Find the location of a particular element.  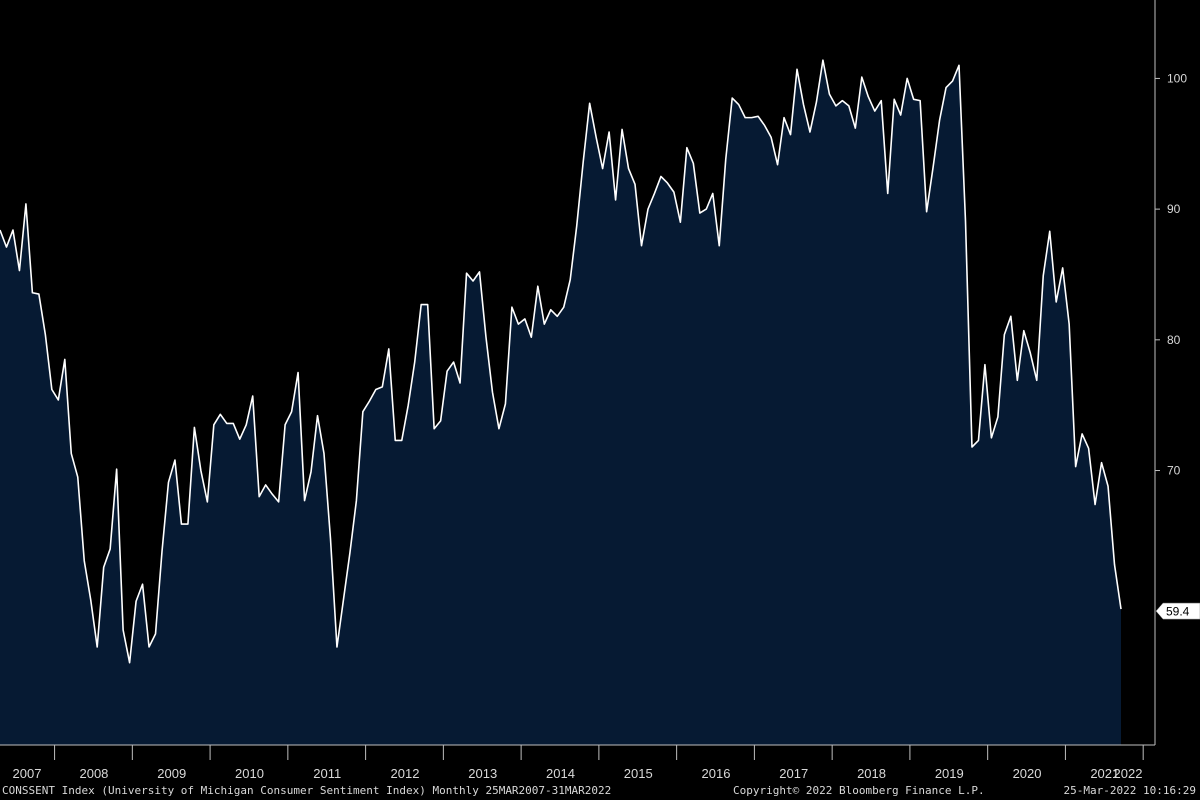

x-tick-label: 2013 is located at coordinates (482, 773).